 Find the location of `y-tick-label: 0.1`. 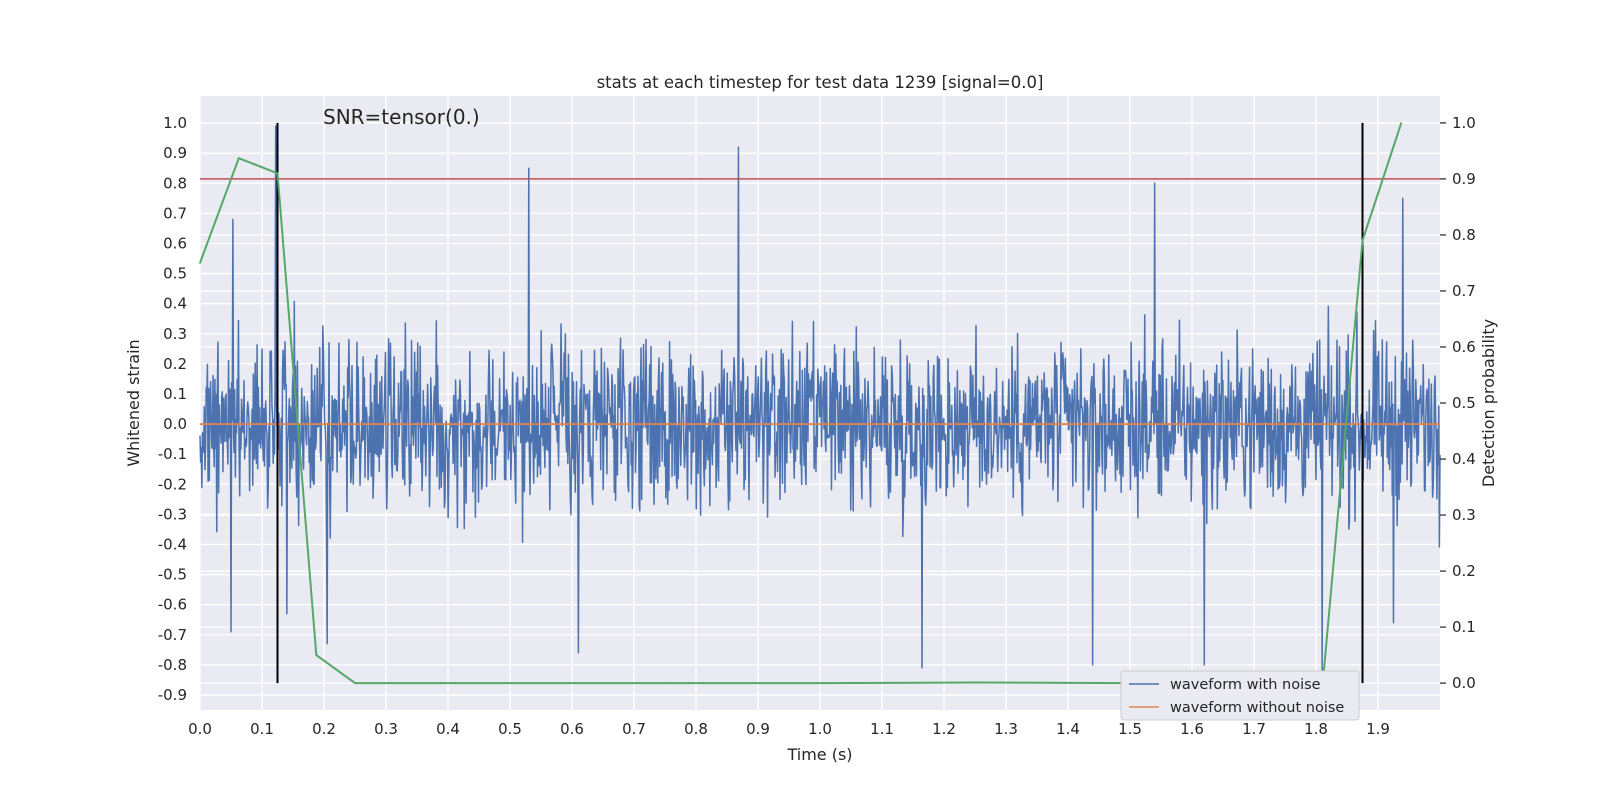

y-tick-label: 0.1 is located at coordinates (175, 394).